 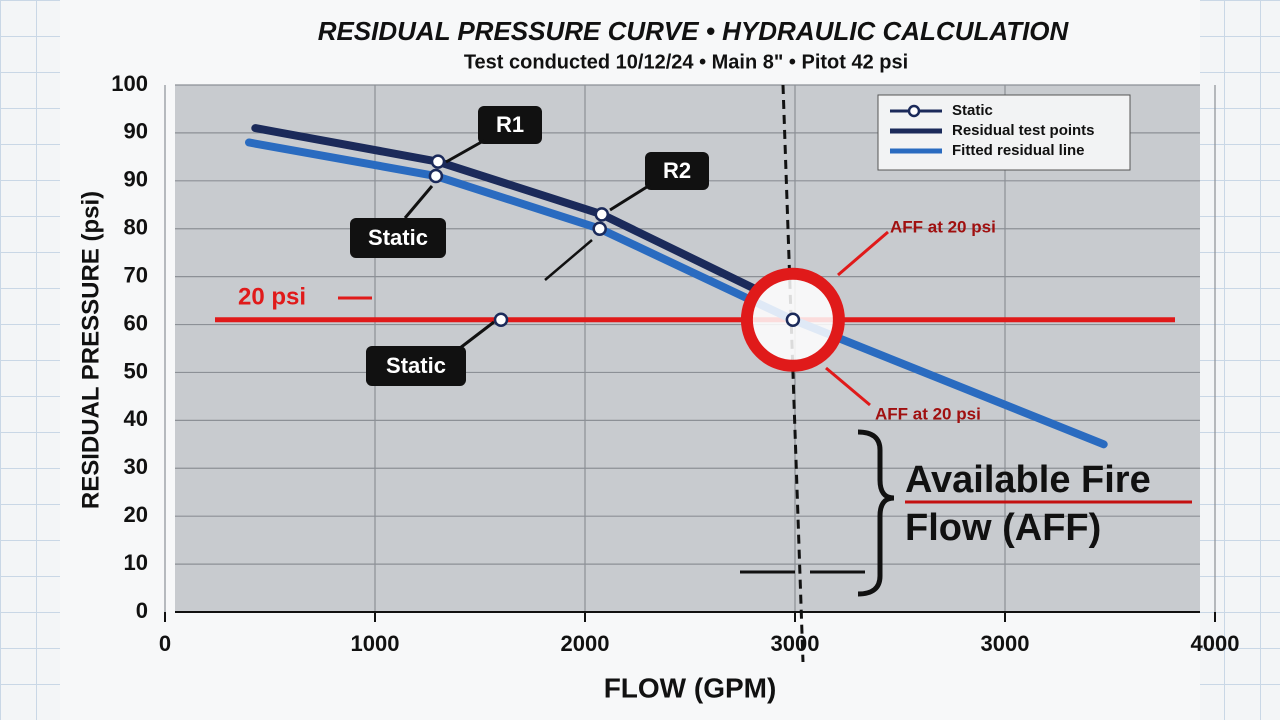 What do you see at coordinates (1215, 643) in the screenshot?
I see `x-tick-label: 4000` at bounding box center [1215, 643].